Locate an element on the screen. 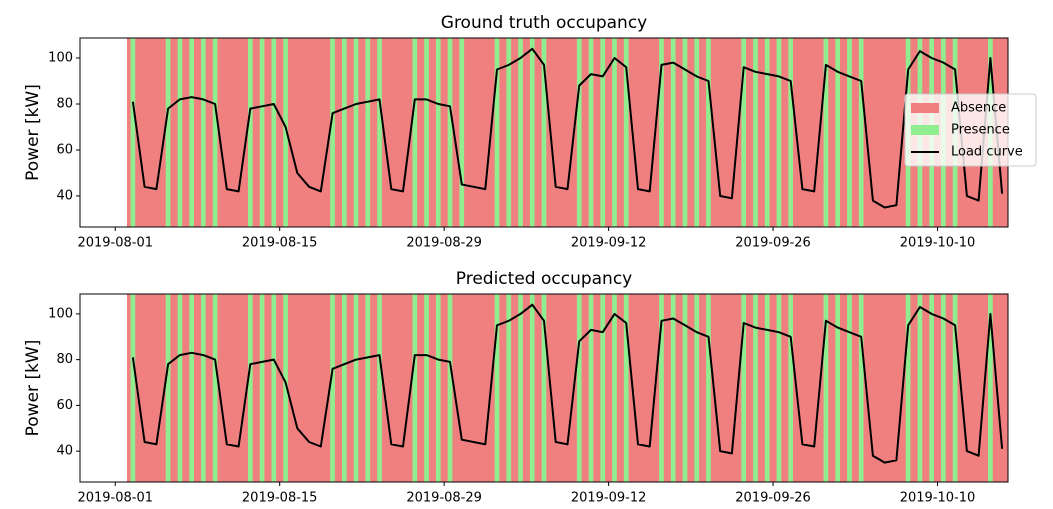  x-tick-label: 2019-10-10 is located at coordinates (938, 243).